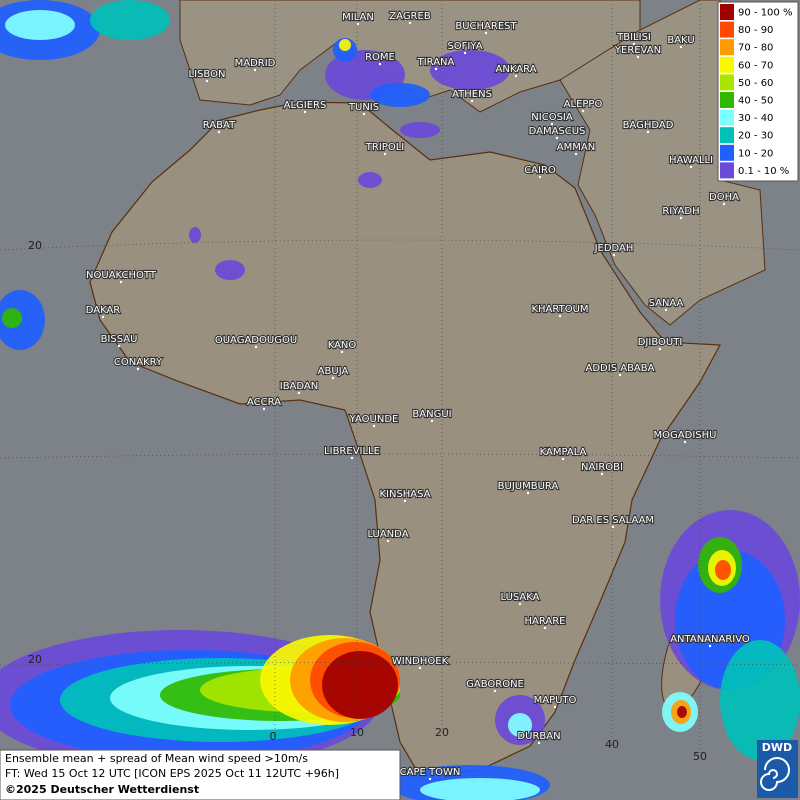  What do you see at coordinates (557, 131) in the screenshot?
I see `city-label: DAMASCUS` at bounding box center [557, 131].